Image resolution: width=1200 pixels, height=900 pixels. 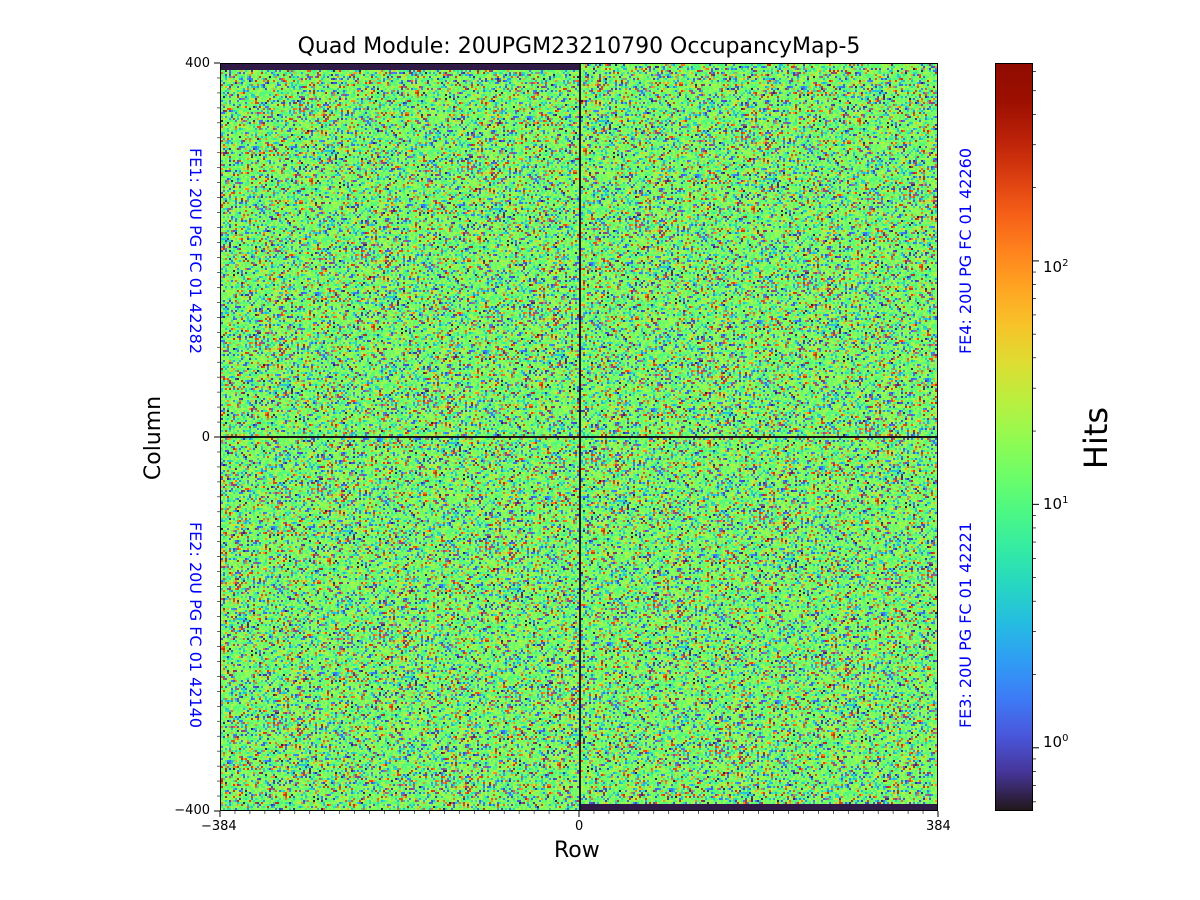 What do you see at coordinates (579, 826) in the screenshot?
I see `x-tick-label-middle: 0` at bounding box center [579, 826].